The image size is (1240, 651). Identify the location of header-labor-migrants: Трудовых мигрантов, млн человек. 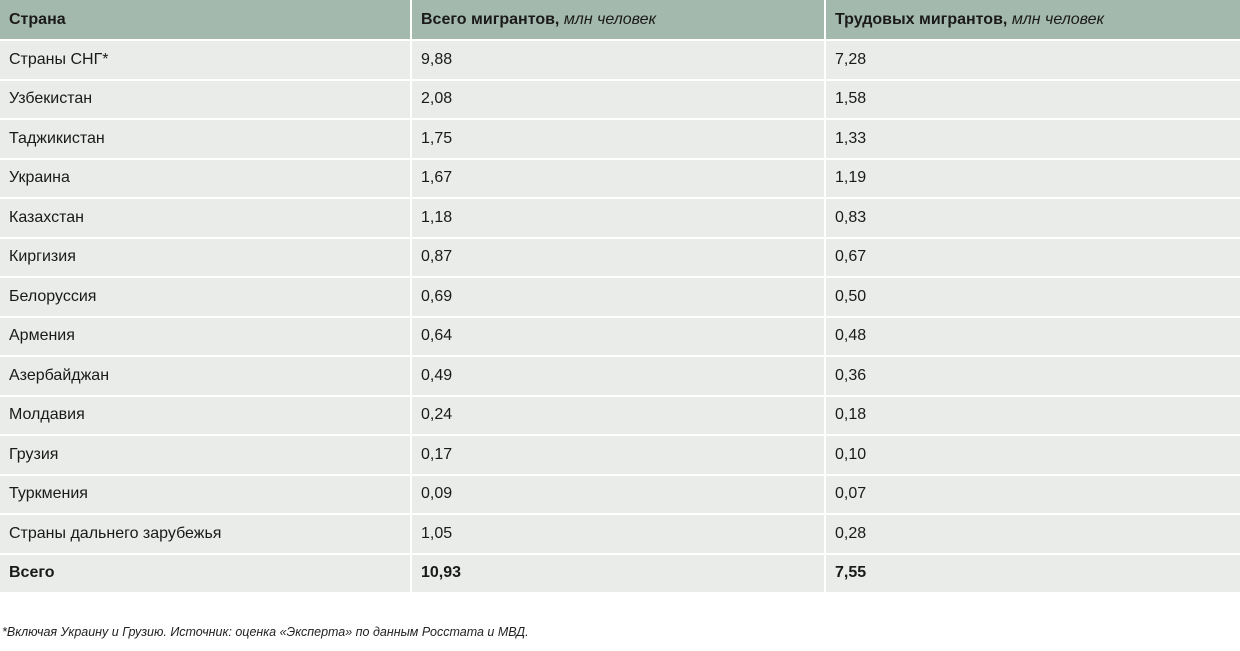
(1033, 20).